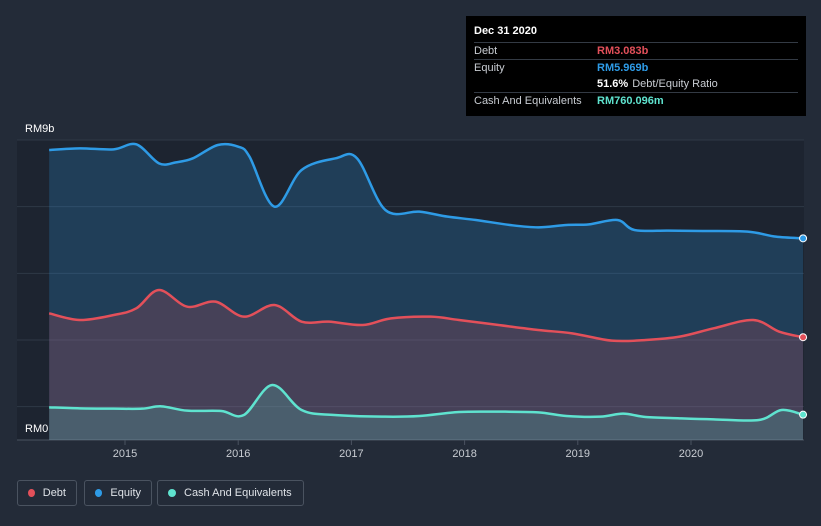  What do you see at coordinates (351, 454) in the screenshot?
I see `x-tick-label: 2017` at bounding box center [351, 454].